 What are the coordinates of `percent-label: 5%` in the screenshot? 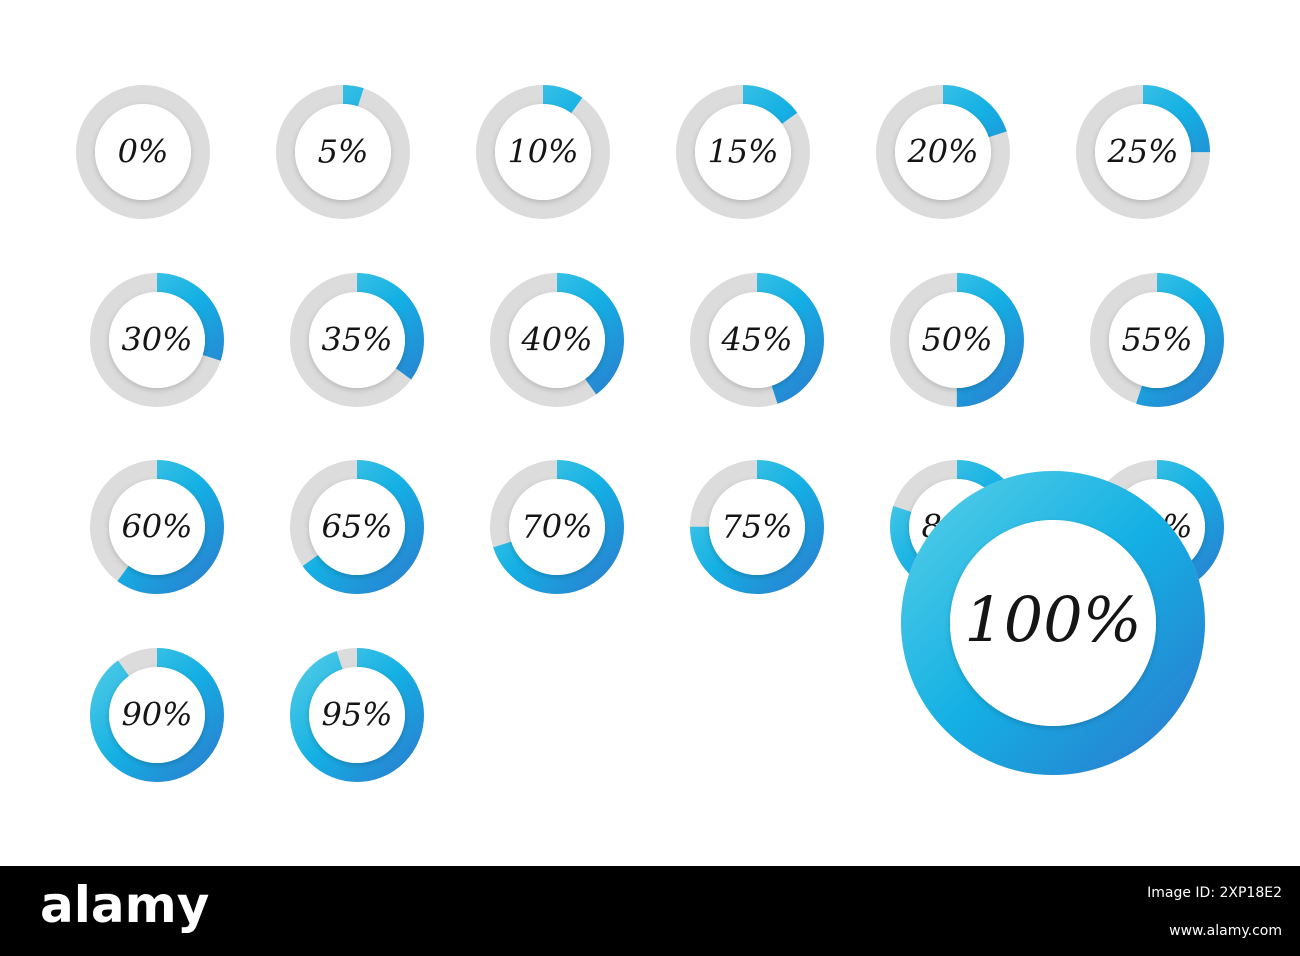 It's located at (343, 152).